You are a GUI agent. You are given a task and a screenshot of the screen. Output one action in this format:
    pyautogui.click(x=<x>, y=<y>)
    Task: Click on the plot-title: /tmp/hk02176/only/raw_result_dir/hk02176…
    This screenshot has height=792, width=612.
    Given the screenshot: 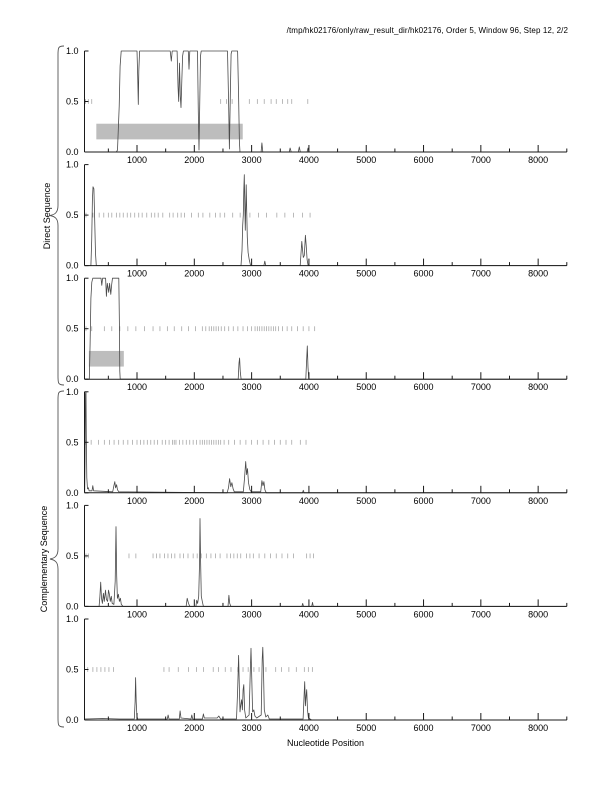 What is the action you would take?
    pyautogui.click(x=427, y=30)
    